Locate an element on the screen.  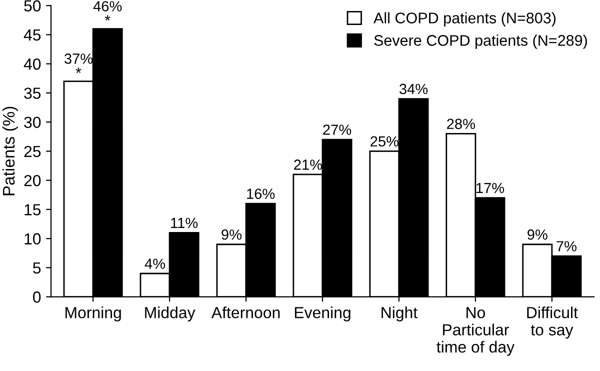
data-label: 25% is located at coordinates (384, 141).